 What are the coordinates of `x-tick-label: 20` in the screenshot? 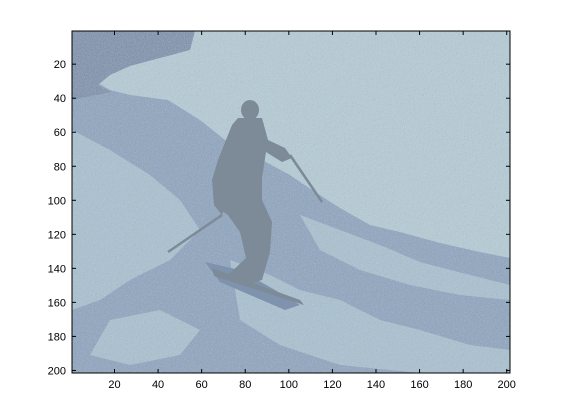 It's located at (114, 385).